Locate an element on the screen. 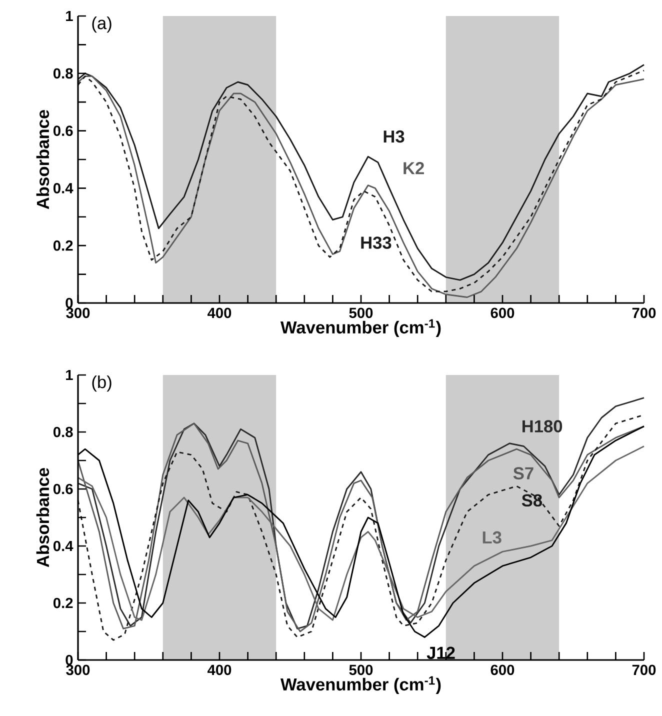 The height and width of the screenshot is (716, 662). series-label: S8 is located at coordinates (532, 500).